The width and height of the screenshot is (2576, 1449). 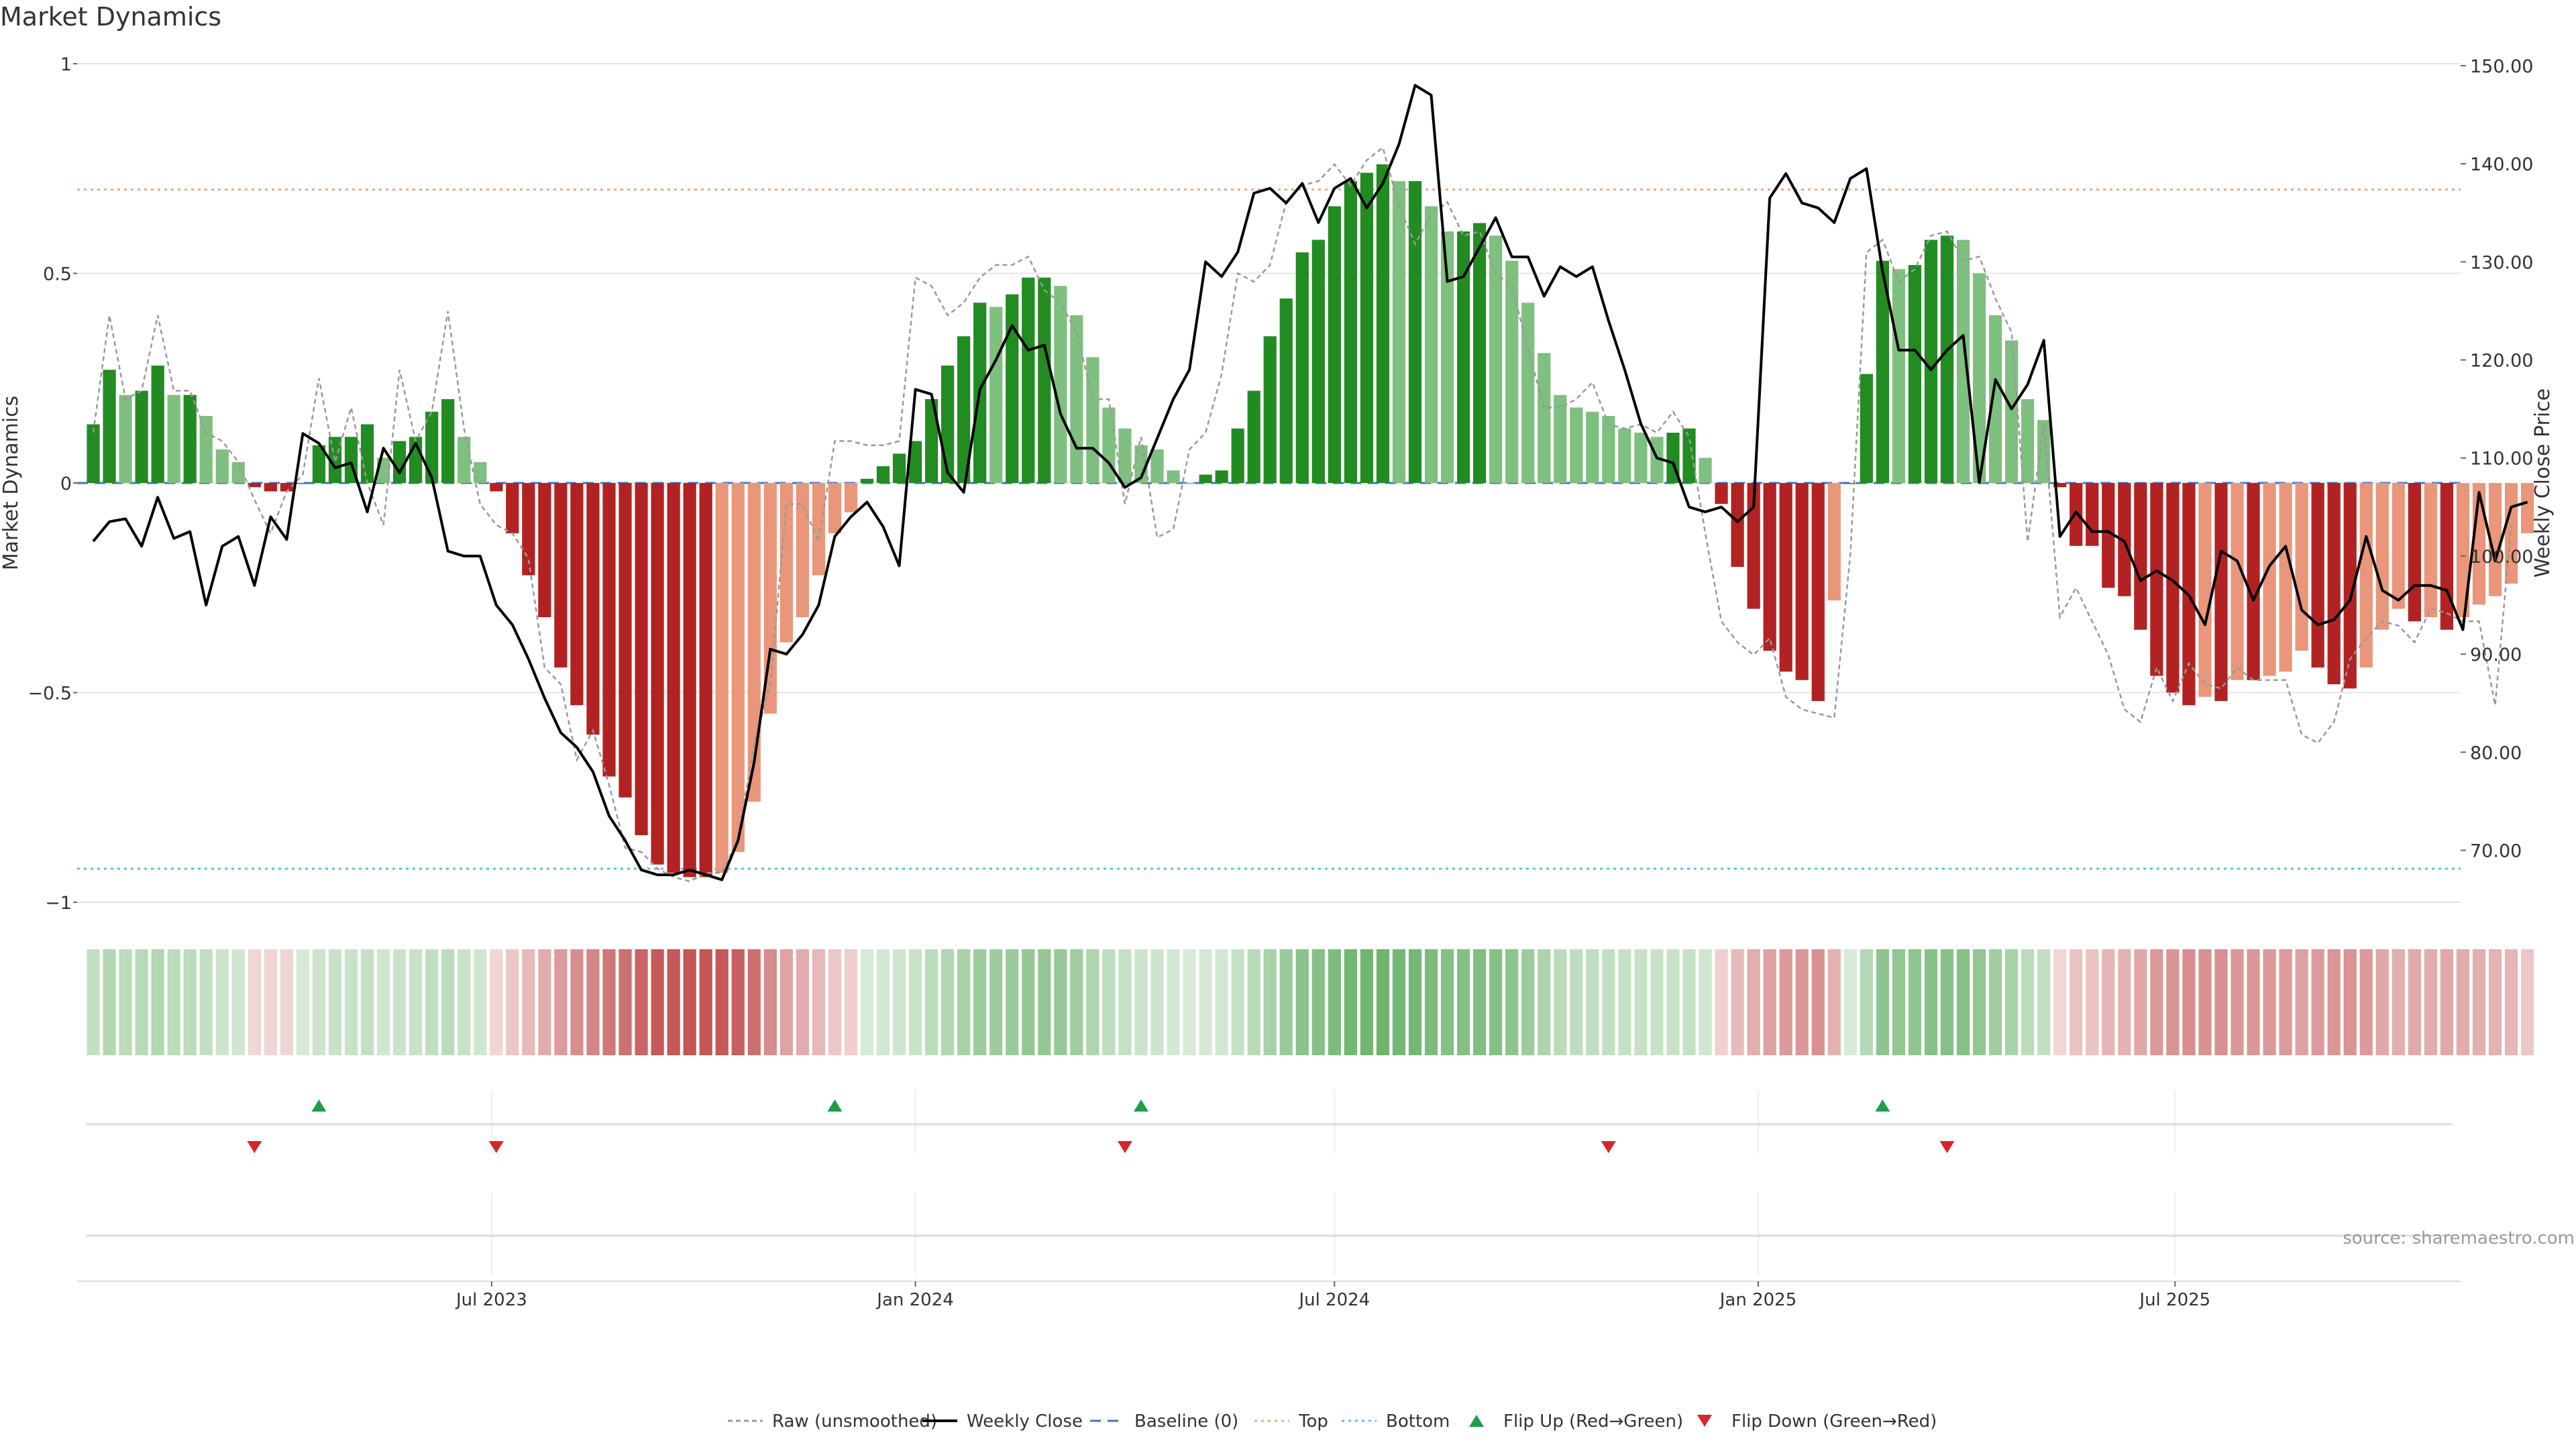 What do you see at coordinates (1333, 1300) in the screenshot?
I see `x-tick-label: Jul 2024` at bounding box center [1333, 1300].